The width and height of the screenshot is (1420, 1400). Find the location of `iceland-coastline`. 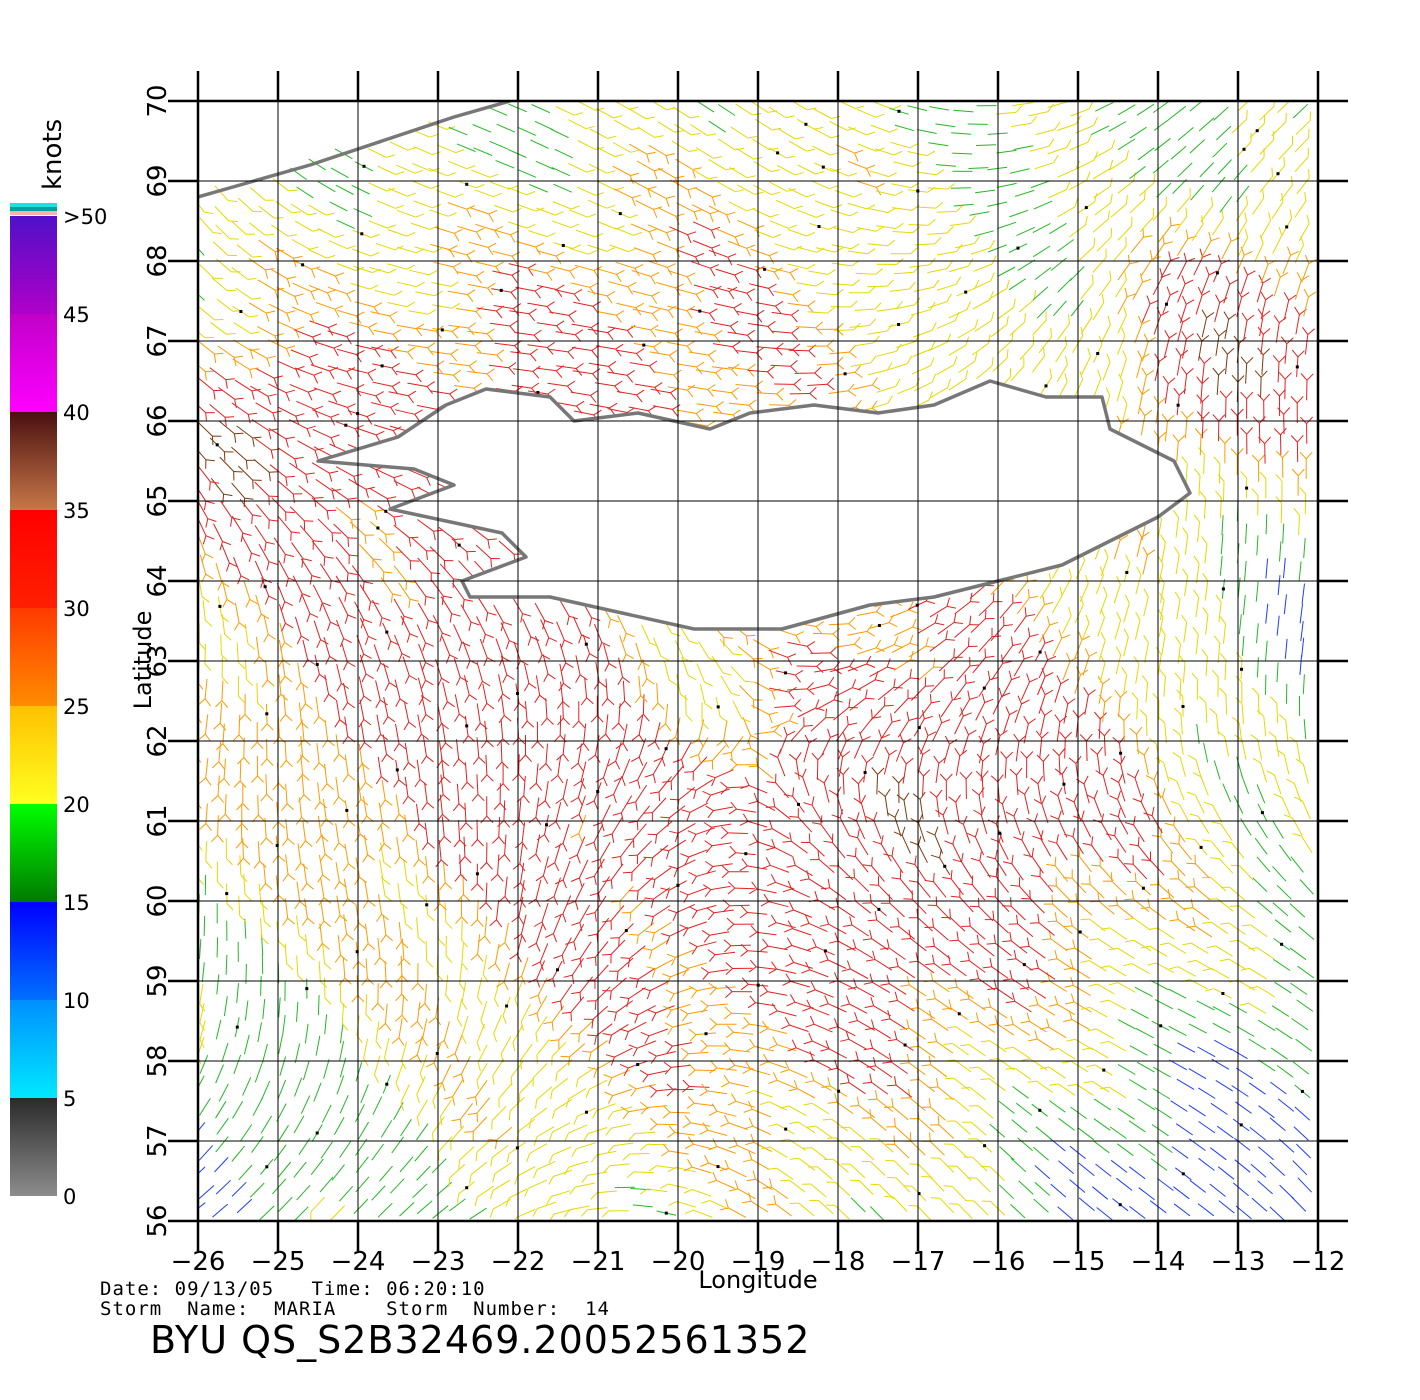

iceland-coastline is located at coordinates (754, 505).